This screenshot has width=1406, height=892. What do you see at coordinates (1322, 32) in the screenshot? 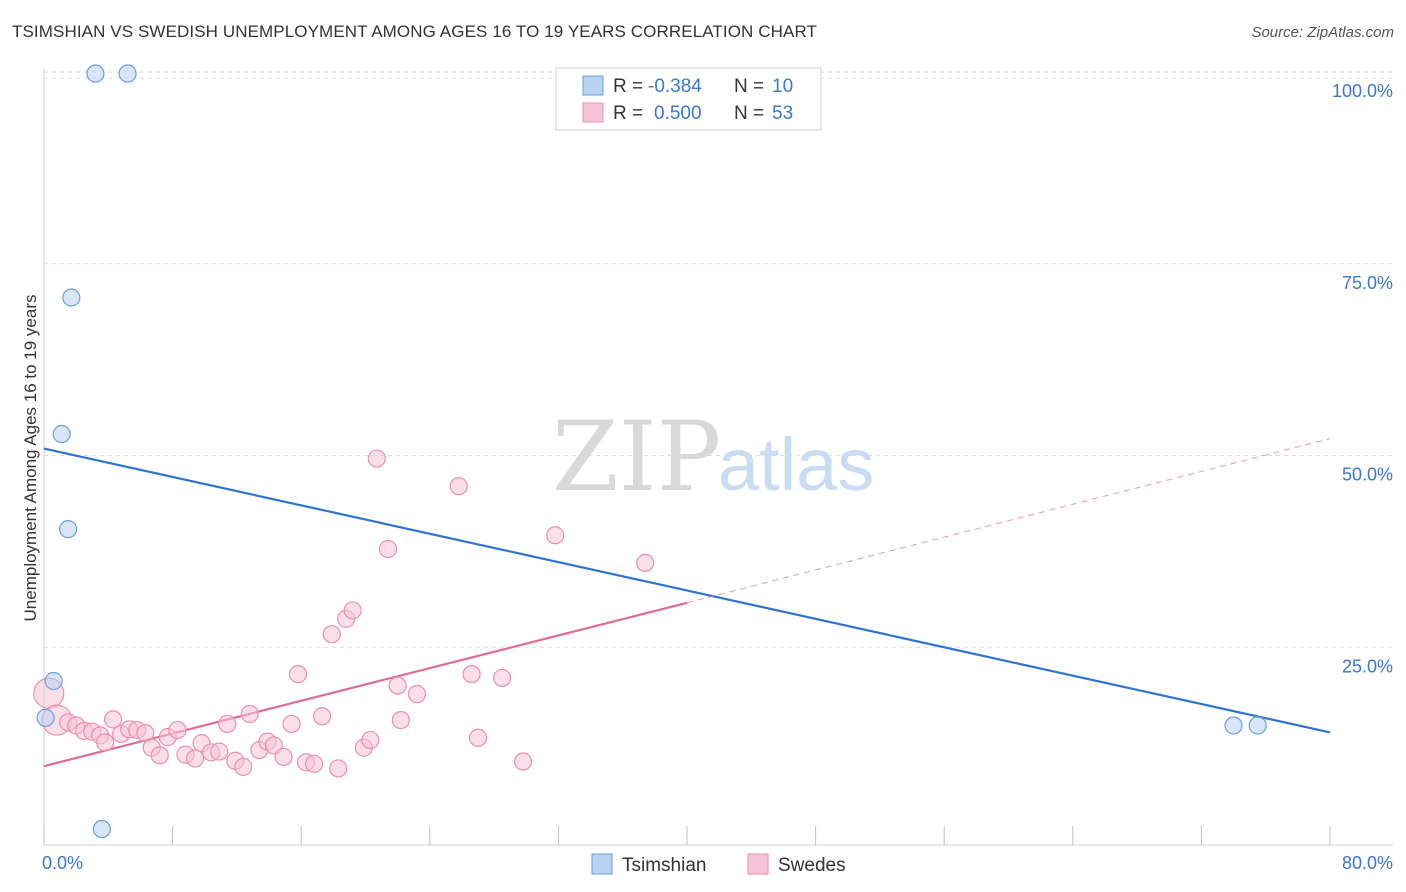
I see `chart-source: Source: ZipAtlas.com` at bounding box center [1322, 32].